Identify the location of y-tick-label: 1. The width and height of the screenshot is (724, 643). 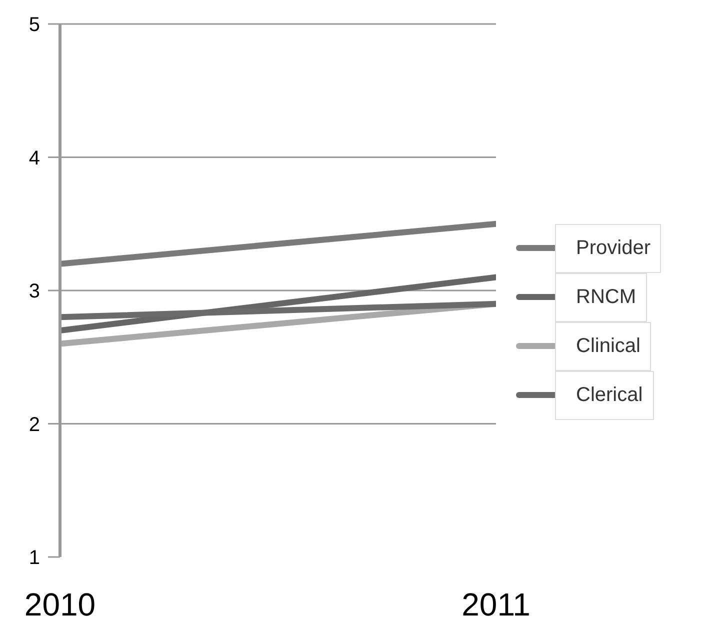
(34, 558).